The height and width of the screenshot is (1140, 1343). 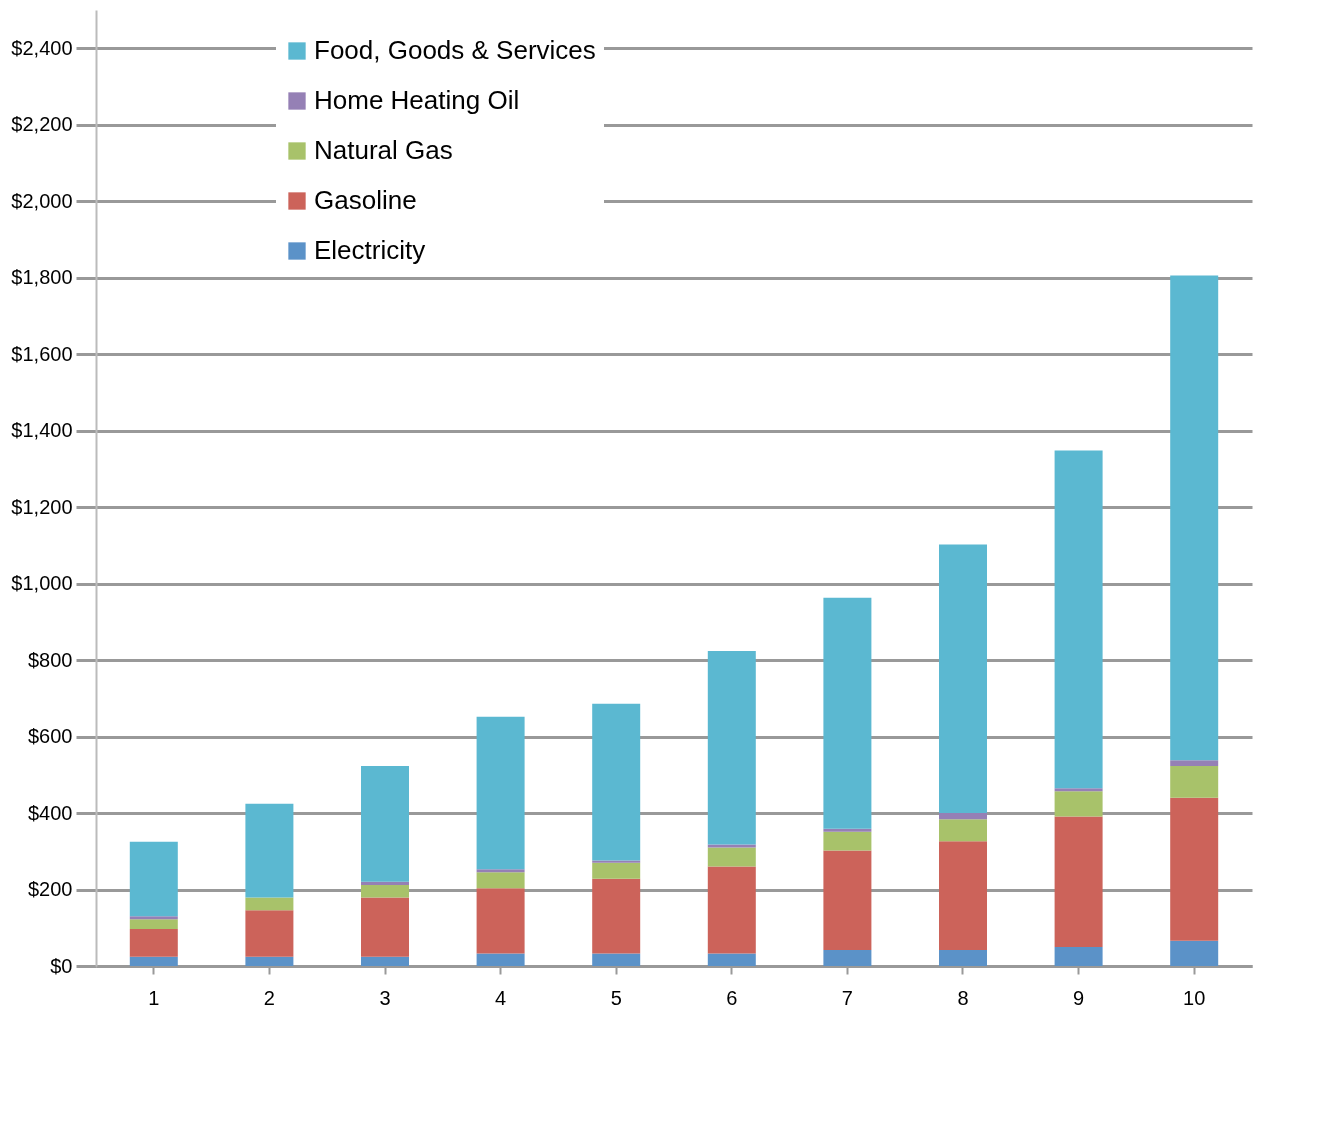 What do you see at coordinates (365, 200) in the screenshot?
I see `legend-label: Gasoline` at bounding box center [365, 200].